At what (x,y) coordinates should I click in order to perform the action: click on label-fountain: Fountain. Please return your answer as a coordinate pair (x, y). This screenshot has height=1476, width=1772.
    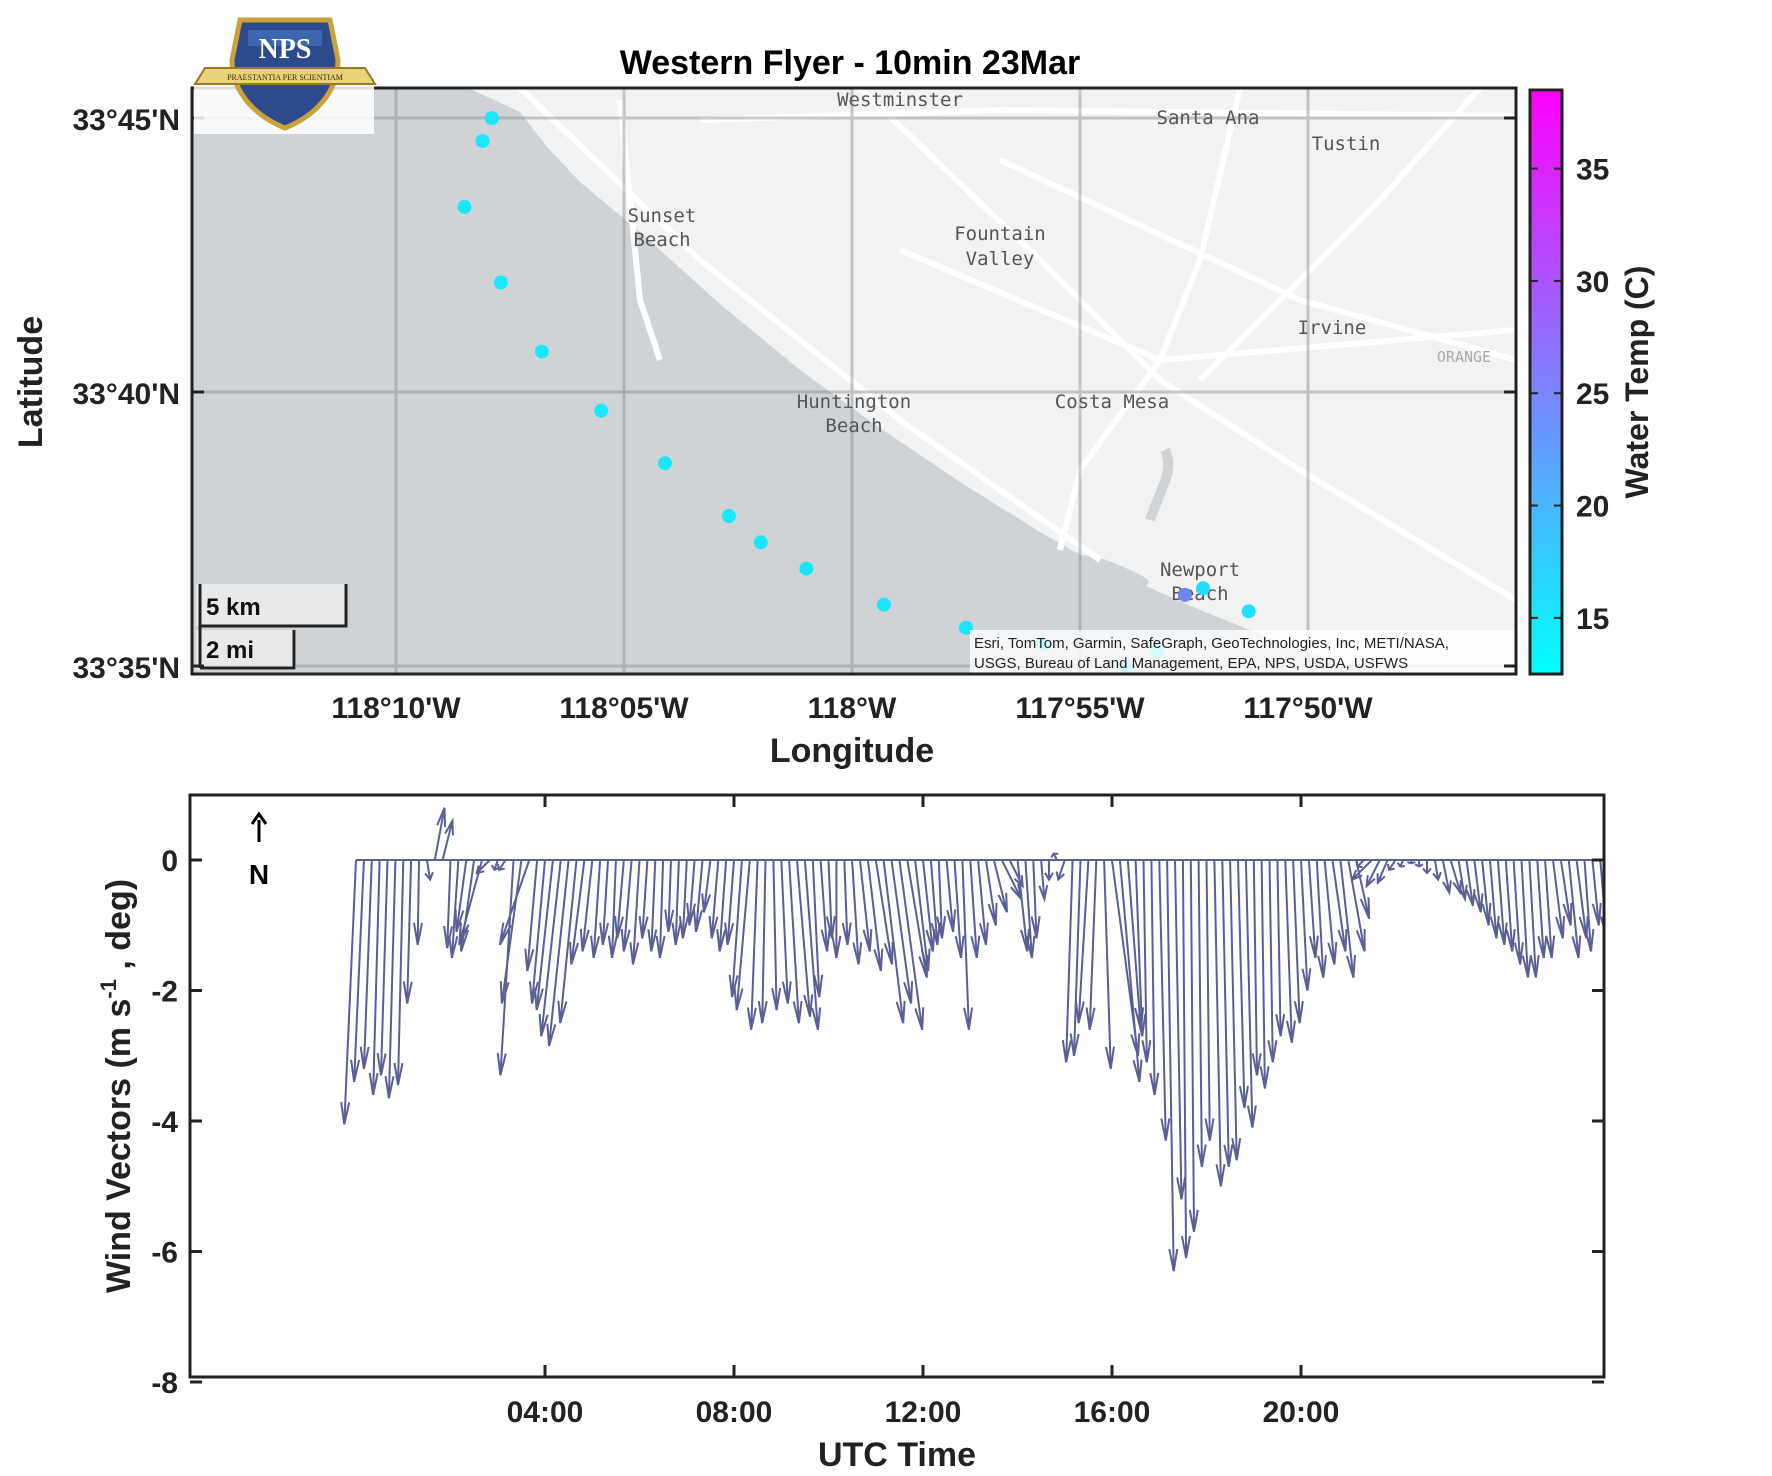
    Looking at the image, I should click on (1000, 234).